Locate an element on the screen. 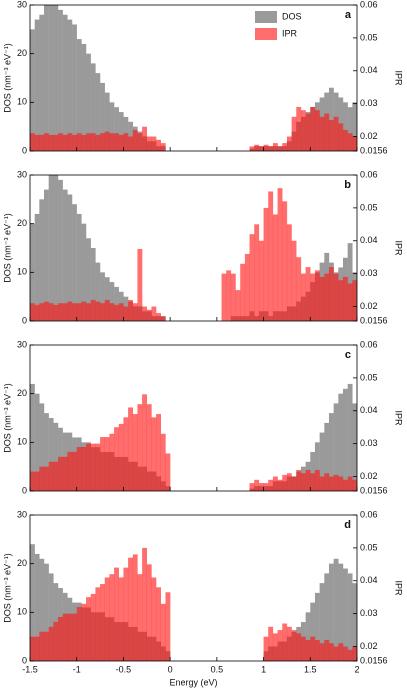 Image resolution: width=407 pixels, height=691 pixels. y-tick-label: 30 is located at coordinates (22, 514).